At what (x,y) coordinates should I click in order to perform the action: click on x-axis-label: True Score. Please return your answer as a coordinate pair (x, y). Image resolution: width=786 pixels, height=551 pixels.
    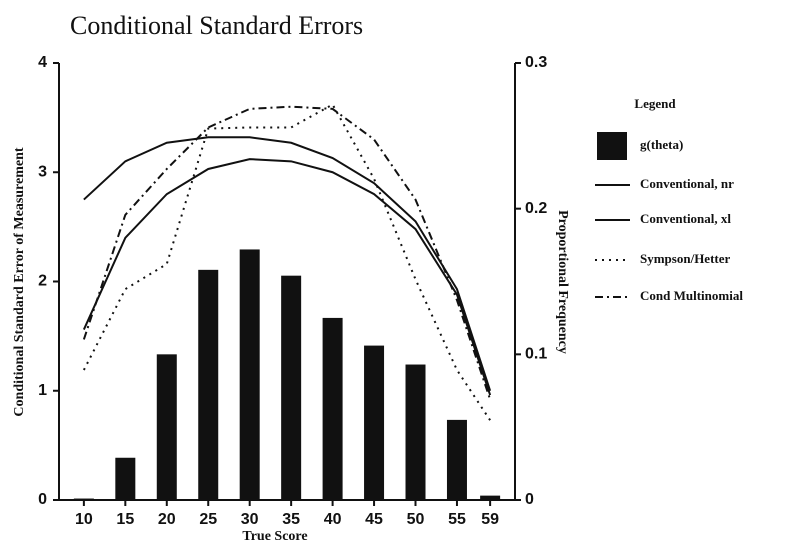
    Looking at the image, I should click on (274, 536).